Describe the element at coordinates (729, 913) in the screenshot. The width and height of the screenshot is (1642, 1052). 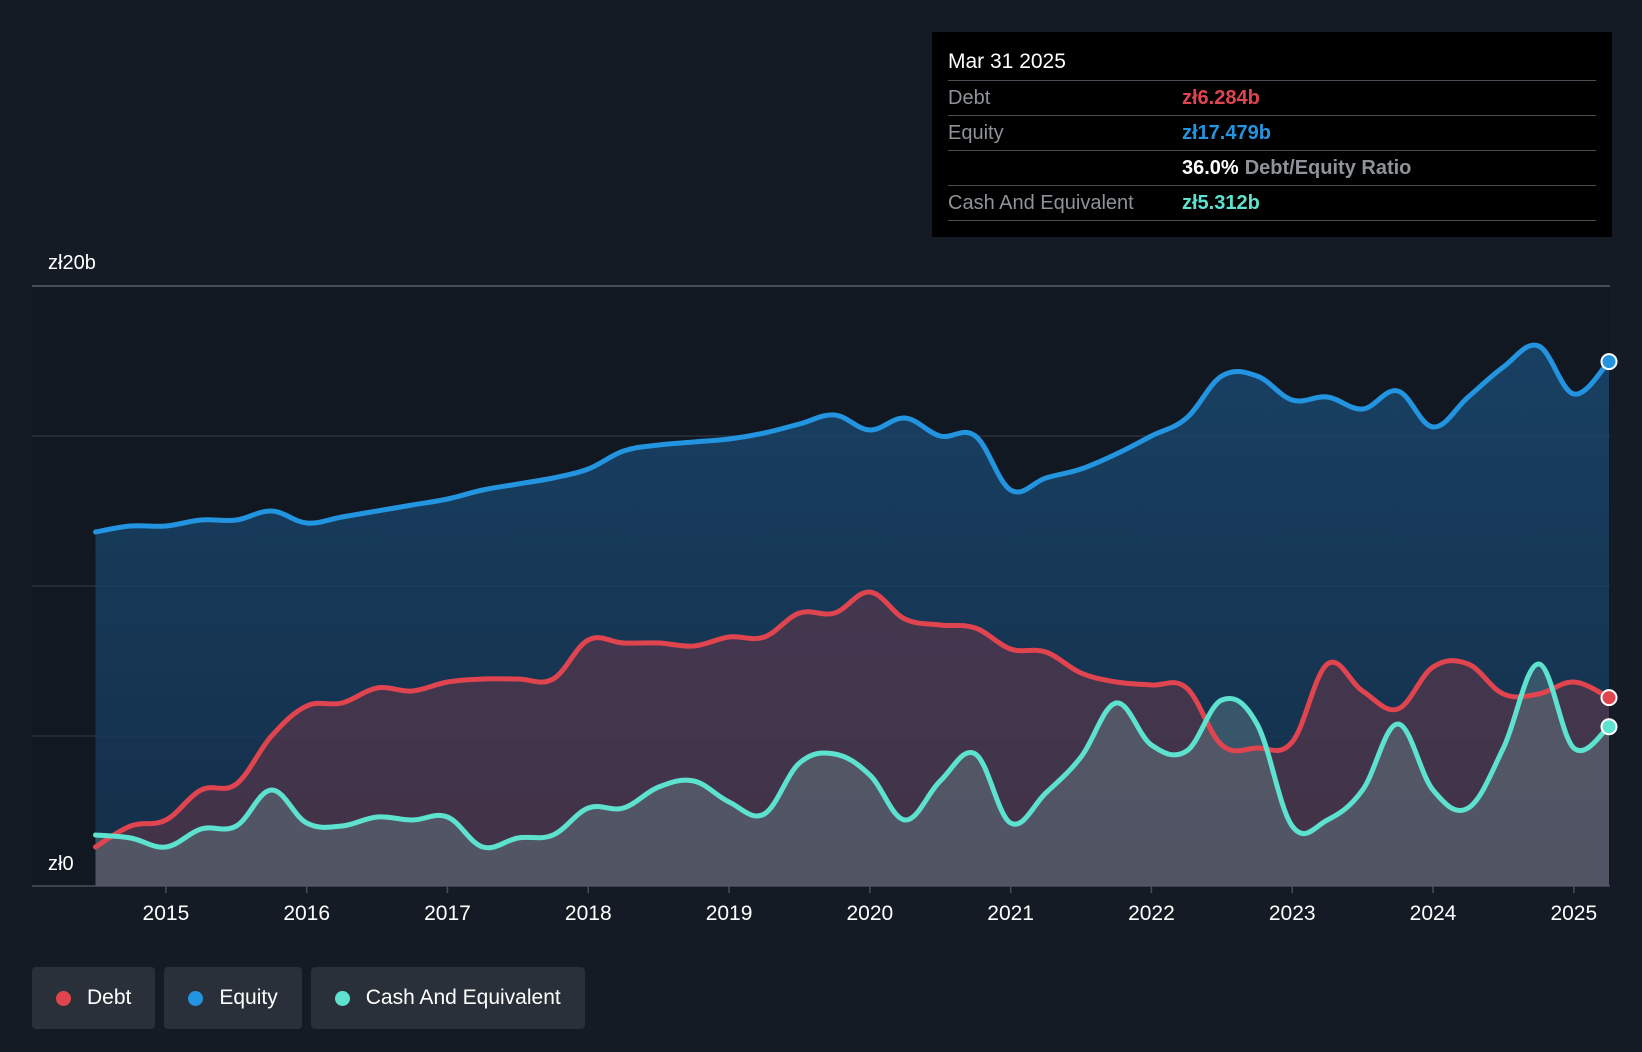
I see `x-tick-label: 2019` at that location.